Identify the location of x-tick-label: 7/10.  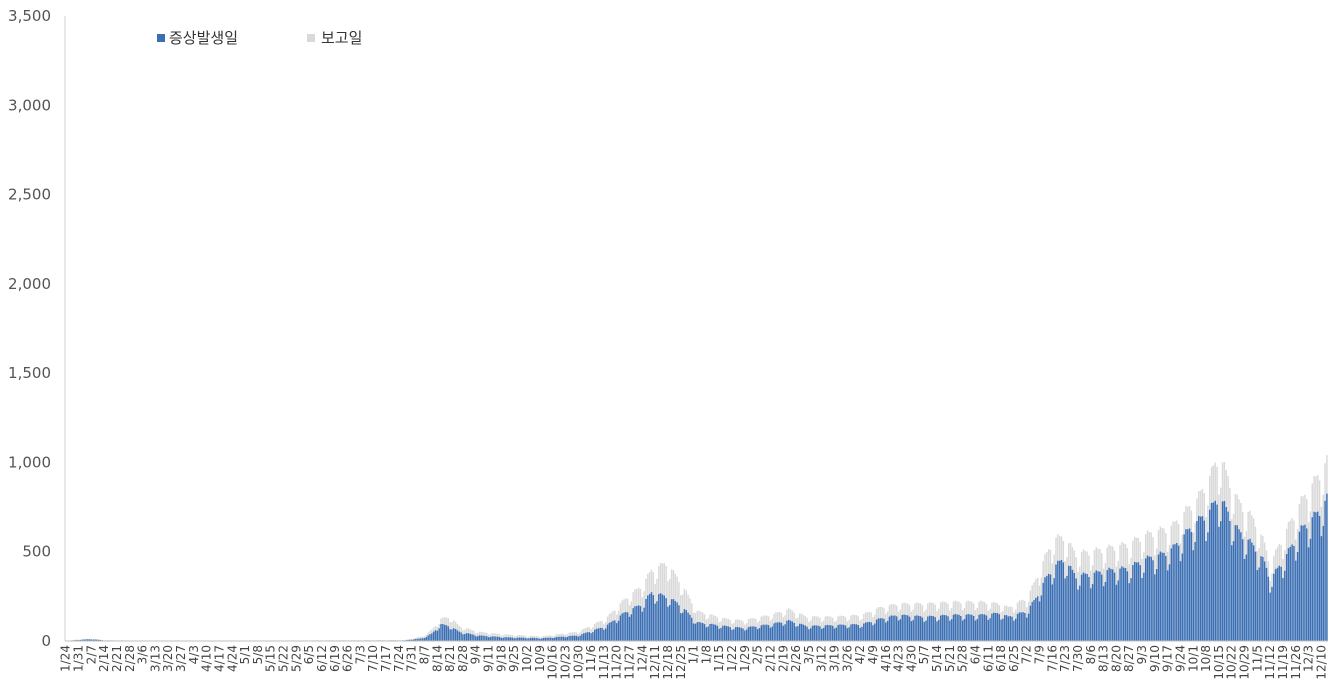
(373, 658).